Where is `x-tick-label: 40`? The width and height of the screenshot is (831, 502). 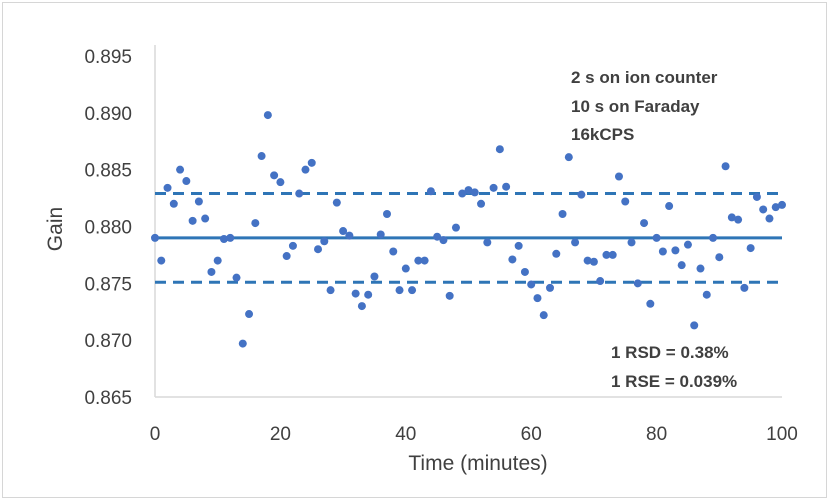 x-tick-label: 40 is located at coordinates (405, 434).